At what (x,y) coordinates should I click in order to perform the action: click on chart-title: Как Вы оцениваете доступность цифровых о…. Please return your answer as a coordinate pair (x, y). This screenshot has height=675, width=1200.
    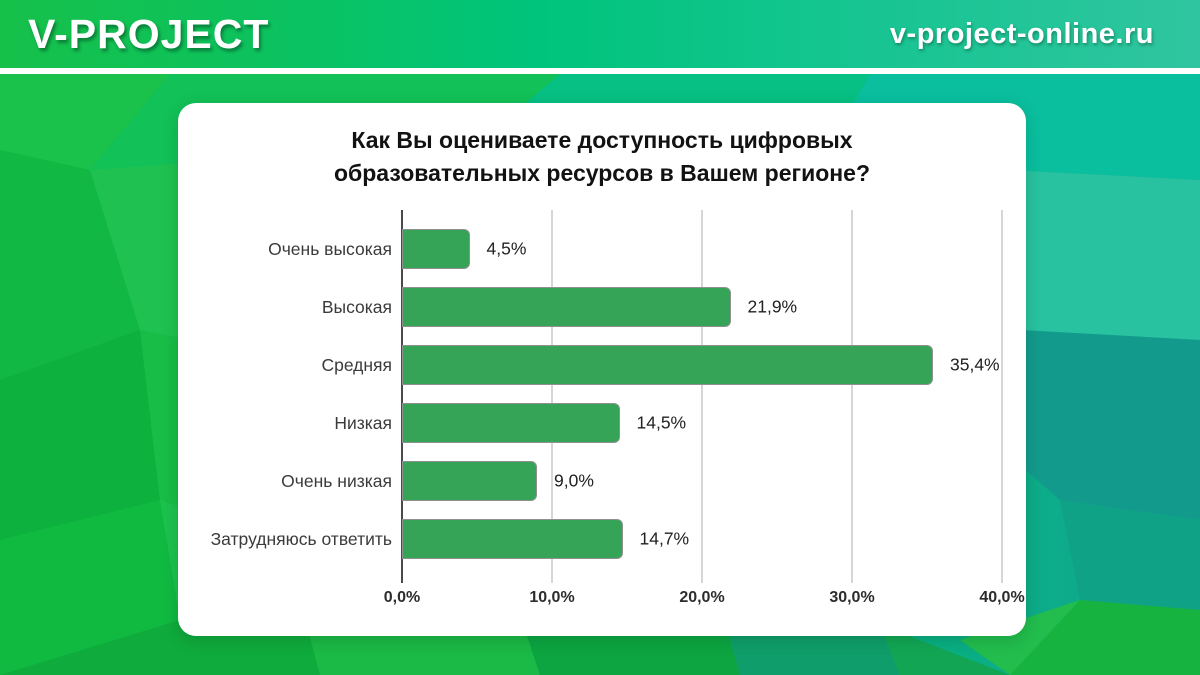
    Looking at the image, I should click on (602, 157).